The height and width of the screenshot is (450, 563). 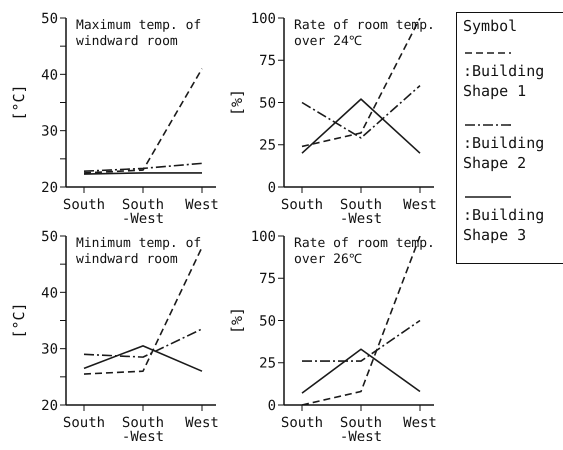 What do you see at coordinates (504, 153) in the screenshot?
I see `legend-label: :Building Shape 2` at bounding box center [504, 153].